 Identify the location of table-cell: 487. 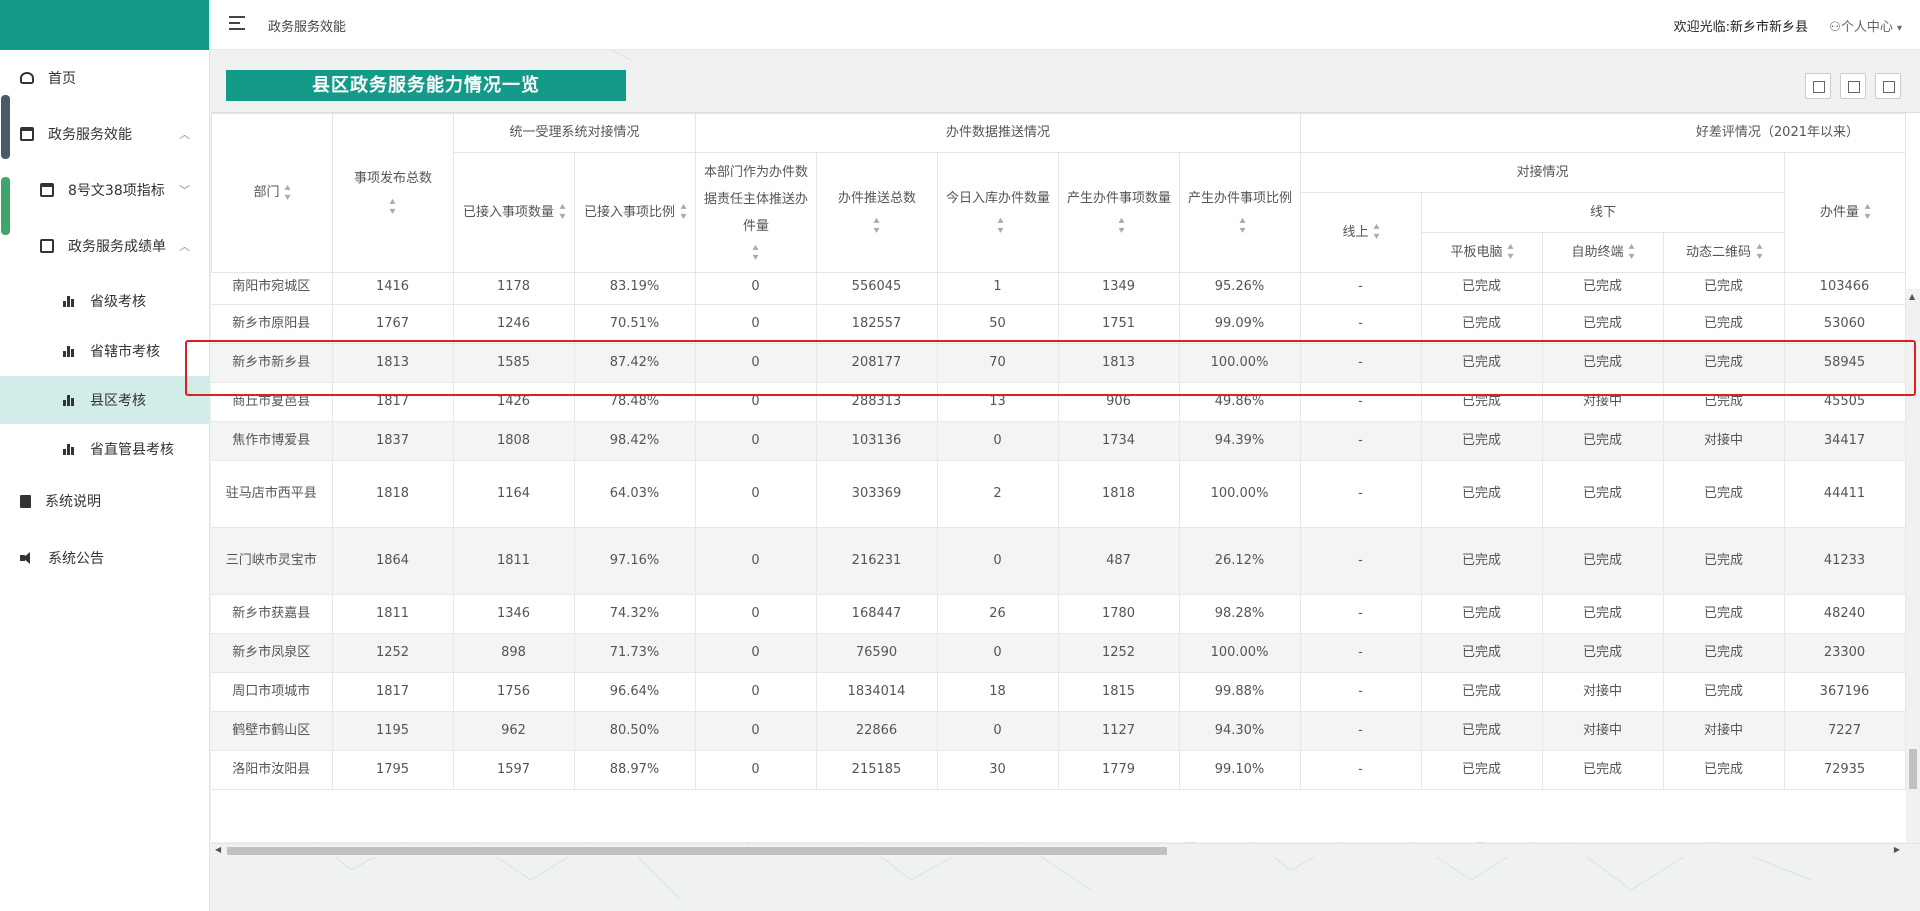
(1119, 561).